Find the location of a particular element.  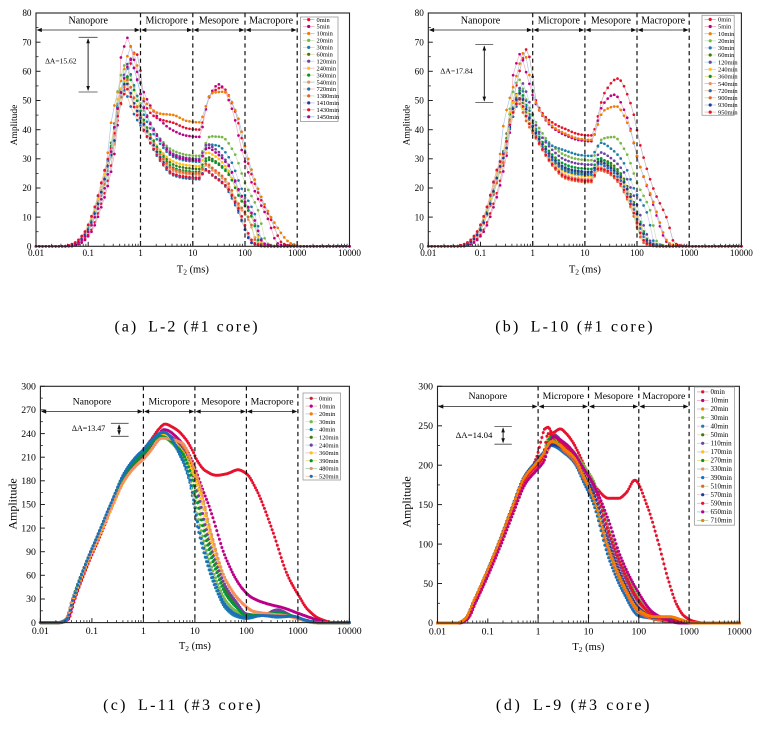

svg-text: 110min is located at coordinates (722, 444).